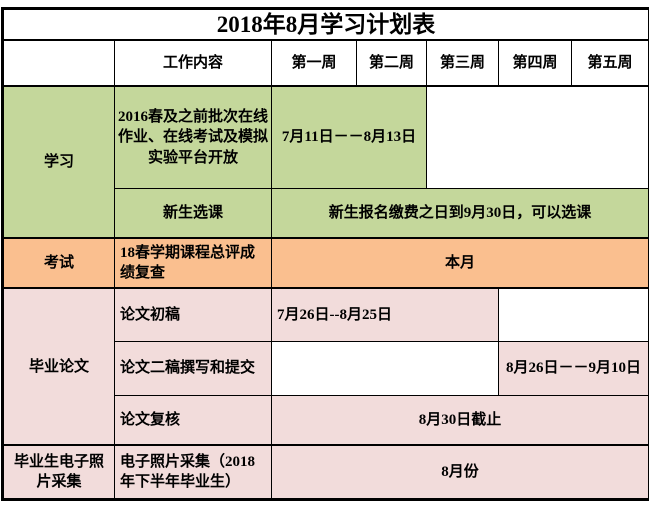 This screenshot has width=649, height=526. I want to click on study-task1-empty-cell, so click(538, 137).